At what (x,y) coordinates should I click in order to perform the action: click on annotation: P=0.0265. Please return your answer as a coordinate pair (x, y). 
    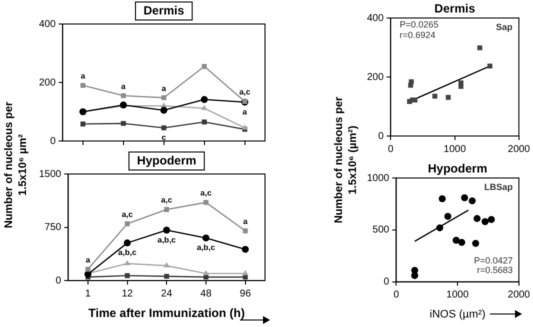
    Looking at the image, I should click on (419, 25).